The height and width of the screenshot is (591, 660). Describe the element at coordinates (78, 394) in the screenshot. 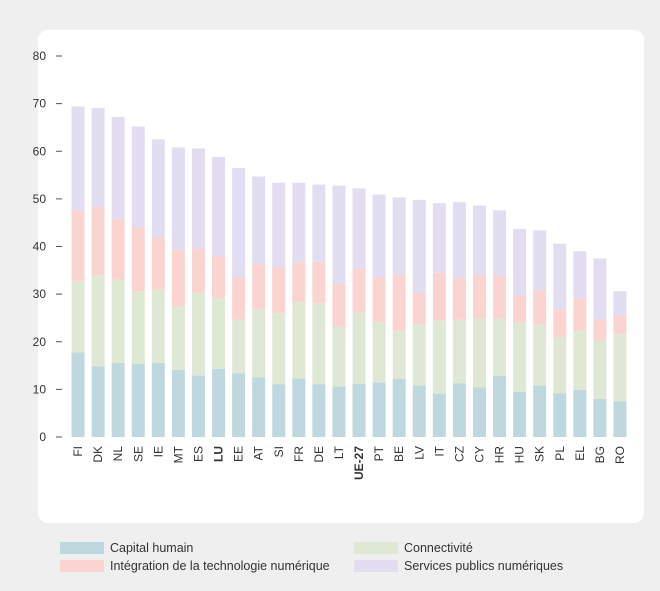

I see `bar-segment-fi-s0` at that location.